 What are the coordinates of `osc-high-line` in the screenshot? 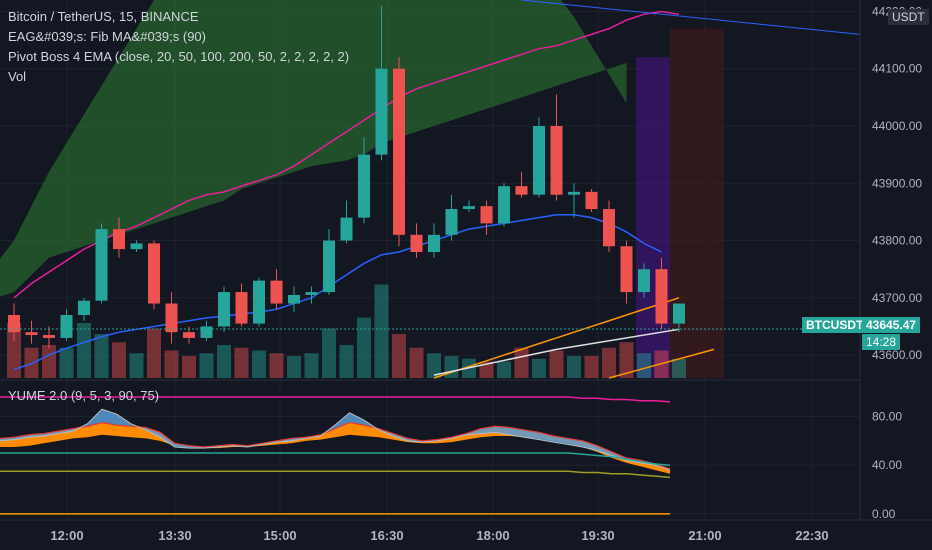 It's located at (335, 399).